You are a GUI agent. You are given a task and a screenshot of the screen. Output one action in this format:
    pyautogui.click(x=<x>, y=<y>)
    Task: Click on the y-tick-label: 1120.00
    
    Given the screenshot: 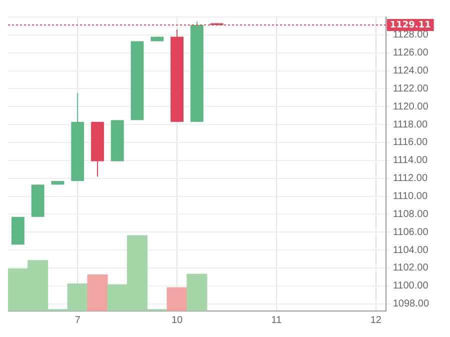 What is the action you would take?
    pyautogui.click(x=410, y=106)
    